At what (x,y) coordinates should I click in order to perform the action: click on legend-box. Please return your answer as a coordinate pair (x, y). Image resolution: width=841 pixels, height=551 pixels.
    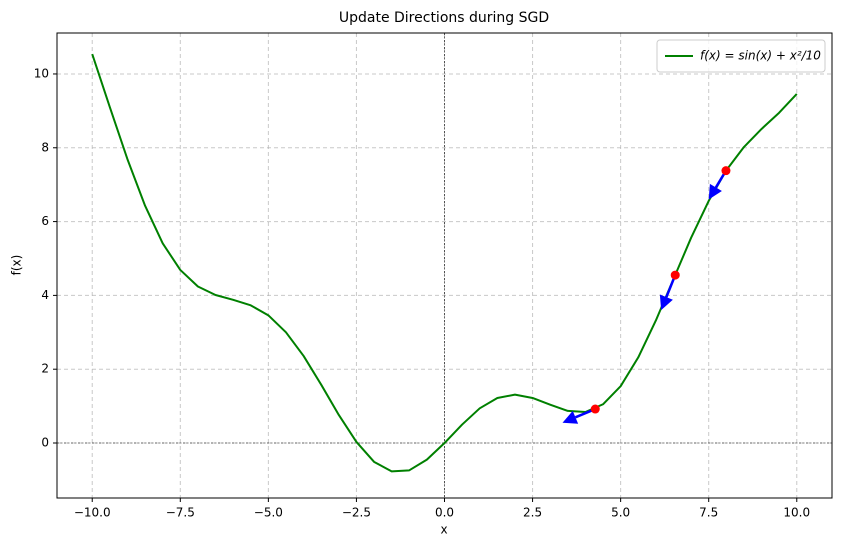
    Looking at the image, I should click on (741, 56).